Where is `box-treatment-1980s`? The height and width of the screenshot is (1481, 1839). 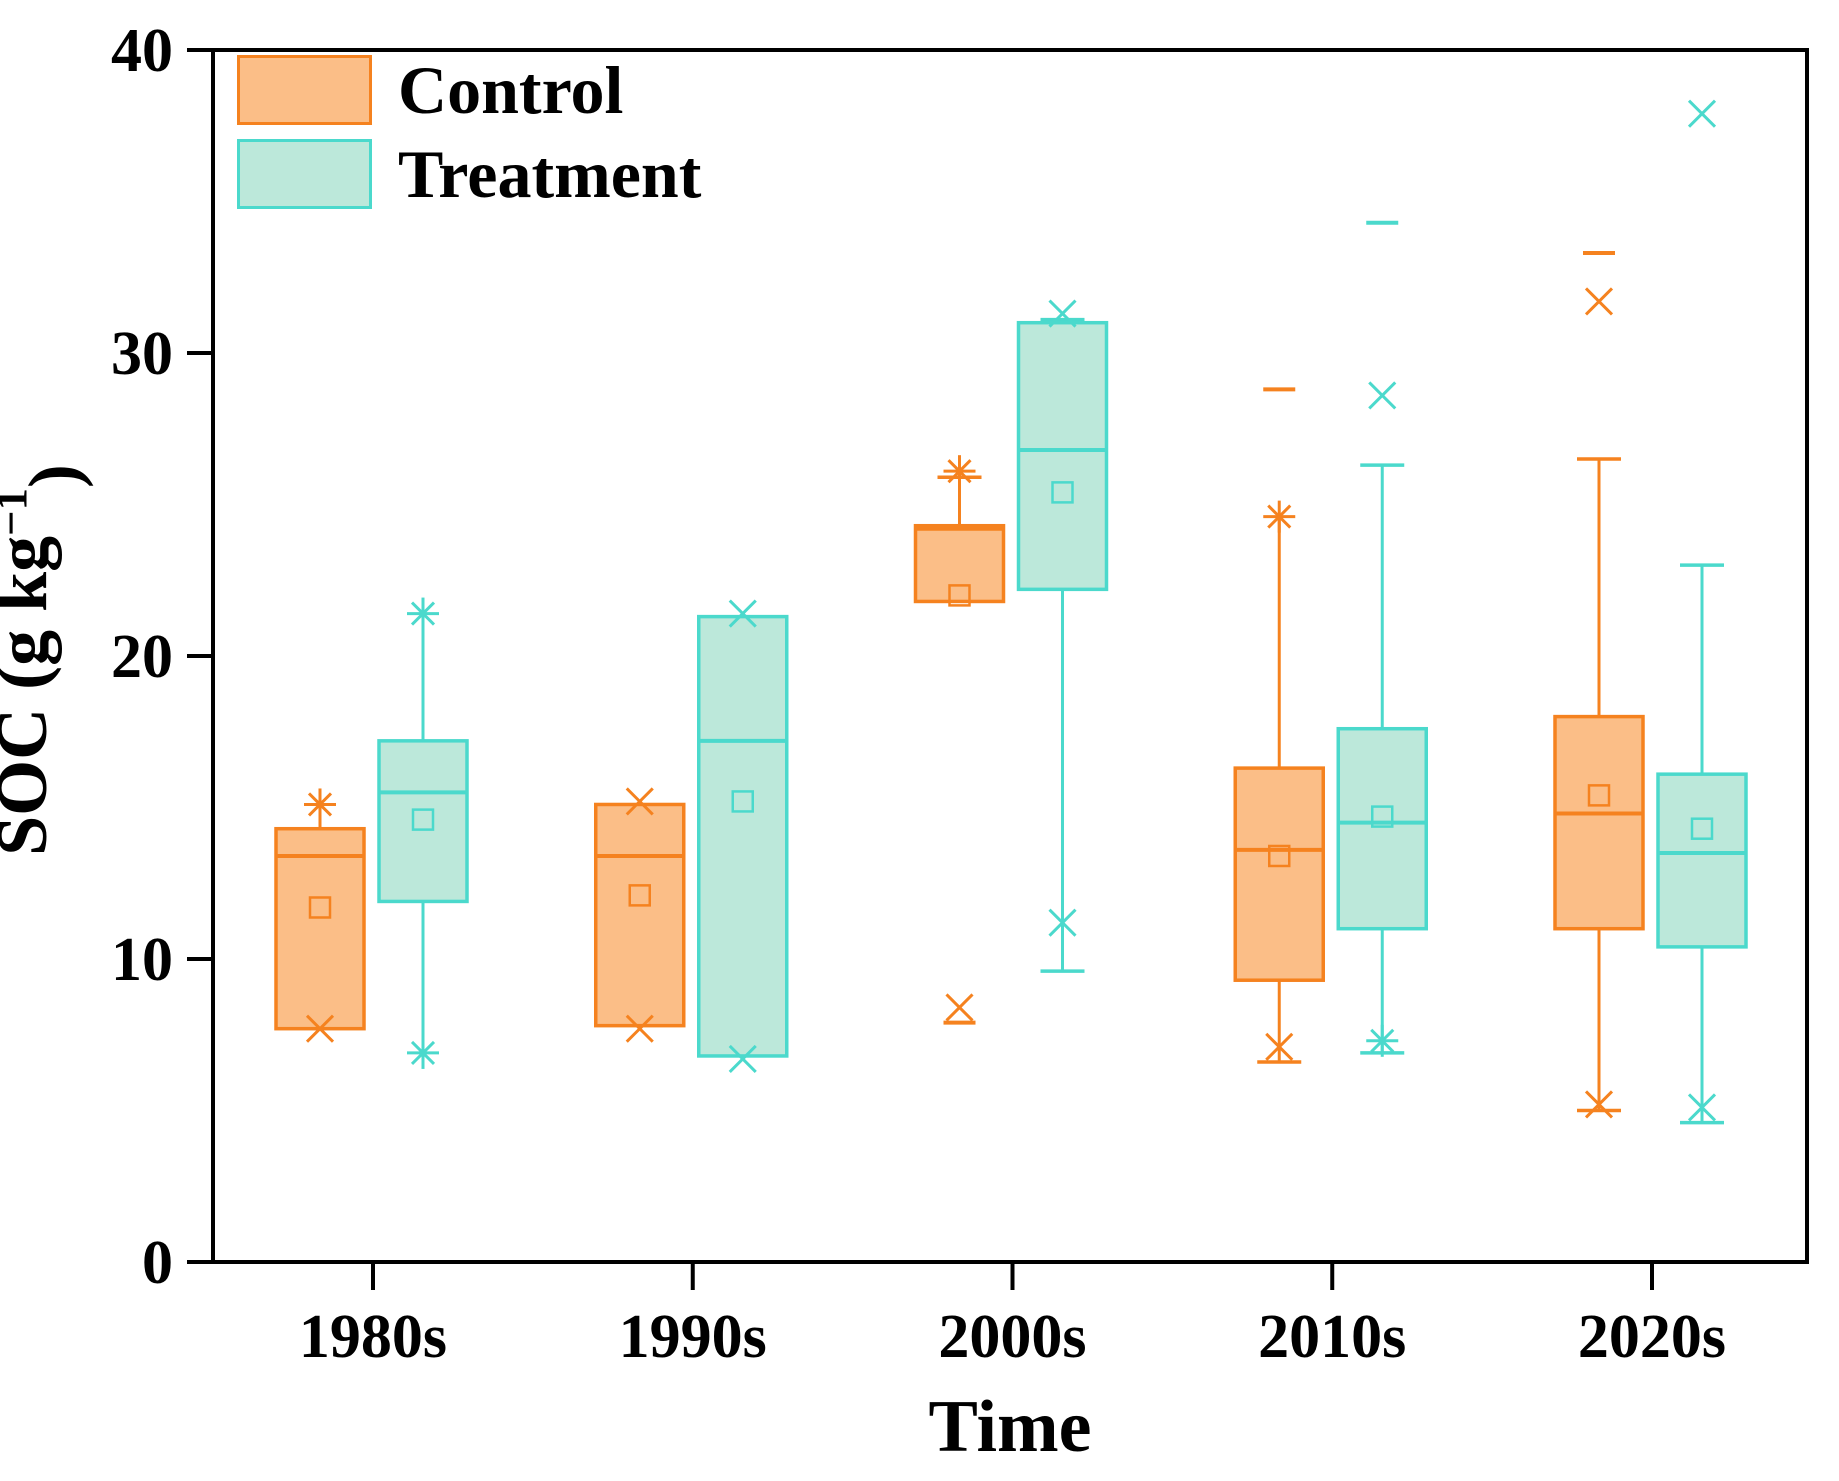 box-treatment-1980s is located at coordinates (423, 833).